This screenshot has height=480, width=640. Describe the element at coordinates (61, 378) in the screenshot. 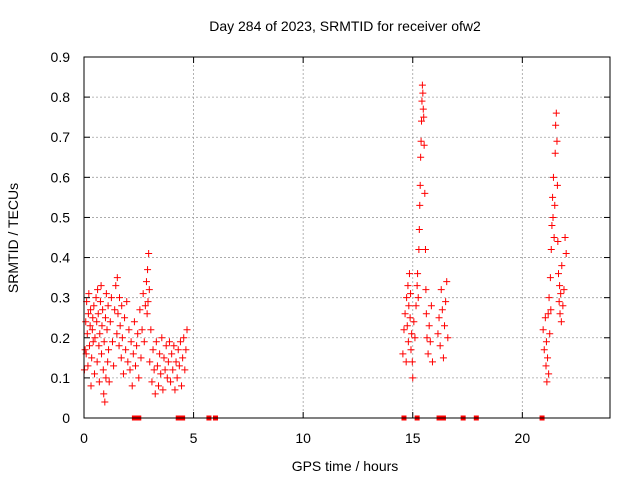

I see `y-tick-label: 0.1` at that location.